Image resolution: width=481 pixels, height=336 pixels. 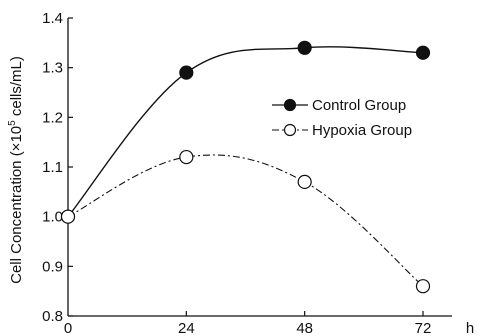 I want to click on x-tick-label: 48, so click(x=304, y=328).